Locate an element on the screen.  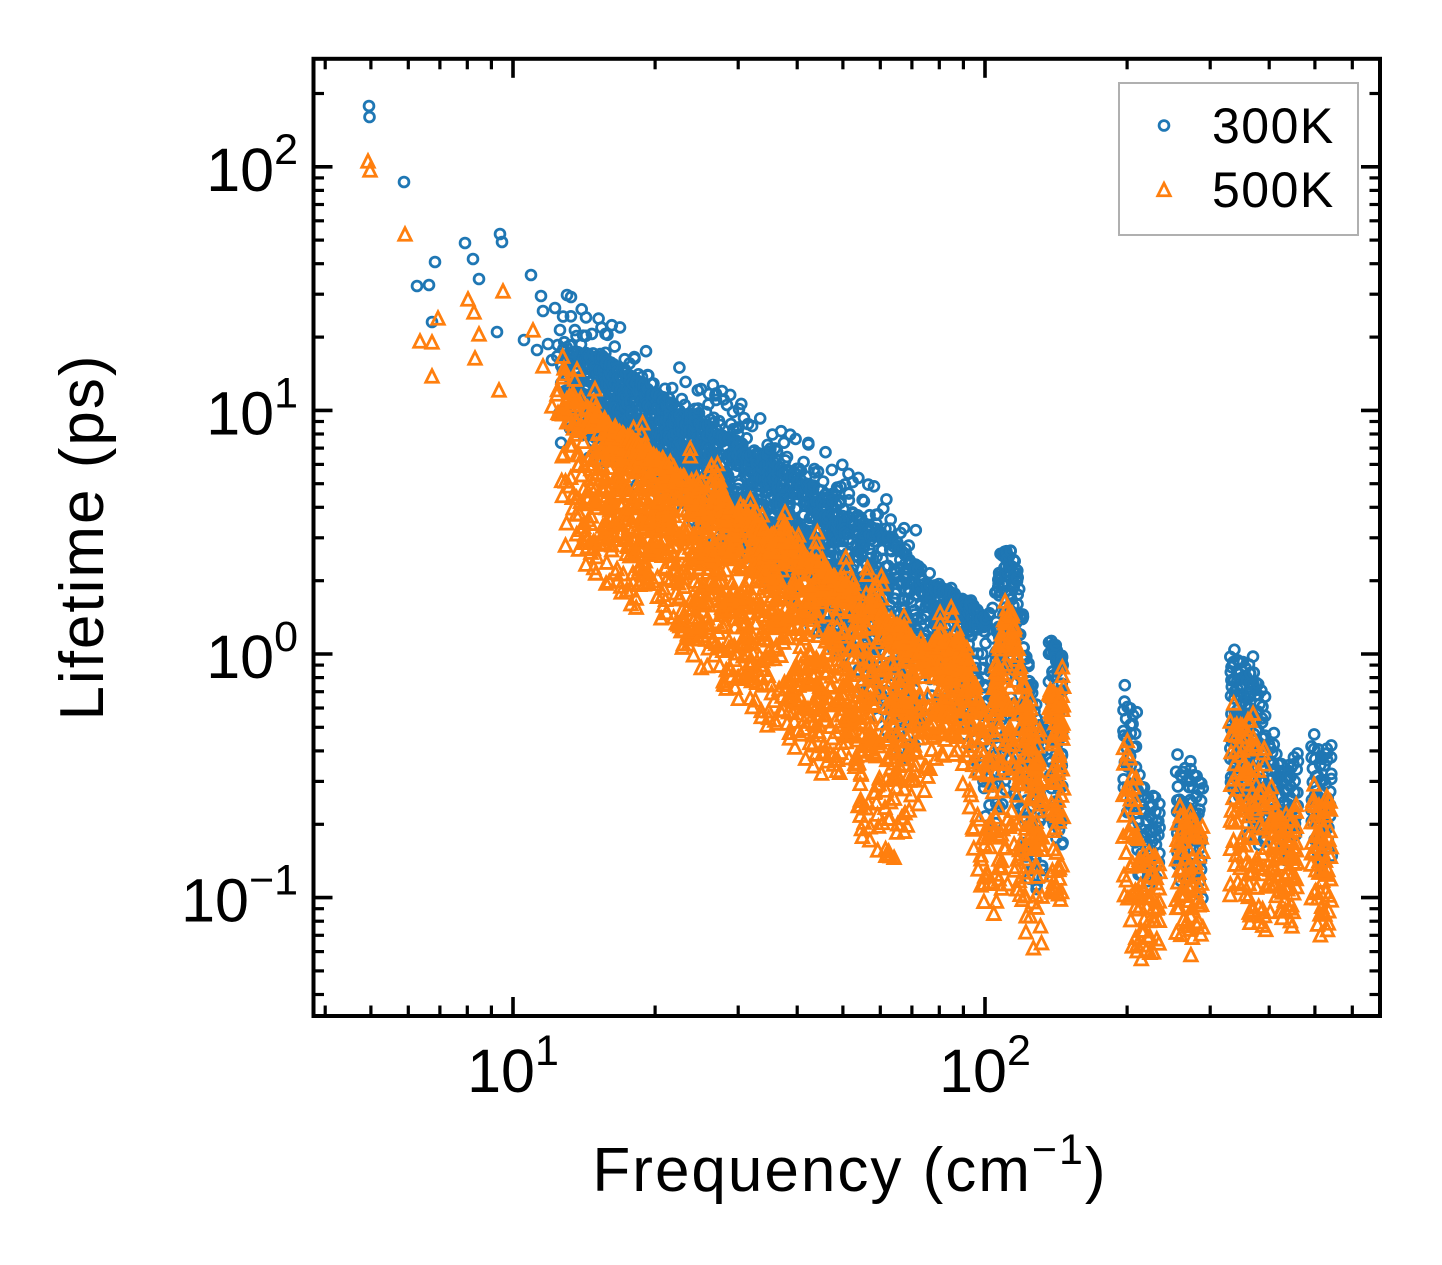
svg-text: Lifetime (ps) is located at coordinates (82, 536).